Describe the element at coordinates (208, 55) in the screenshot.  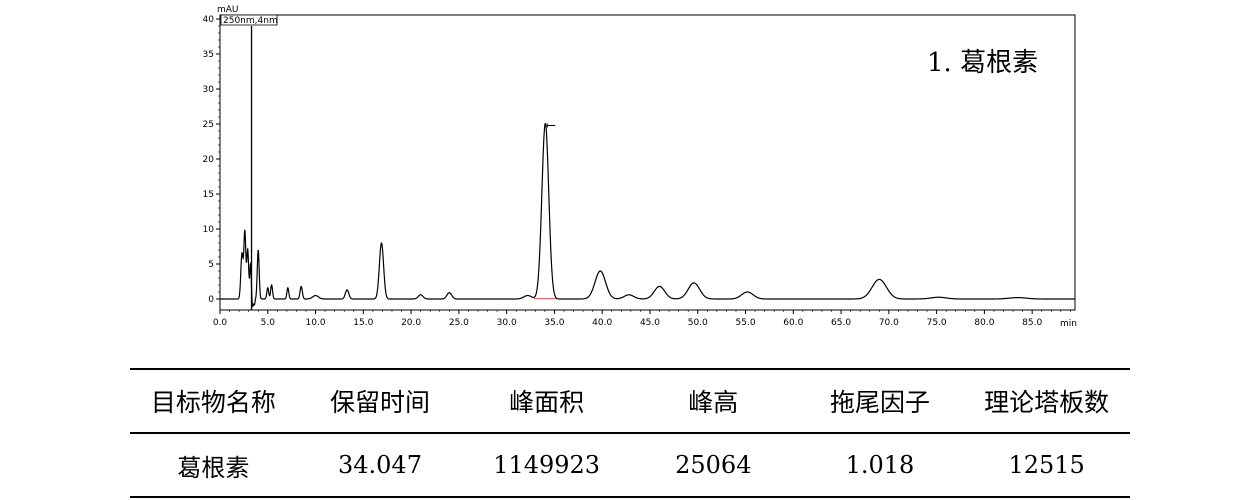
I see `y-tick-label: 35` at that location.